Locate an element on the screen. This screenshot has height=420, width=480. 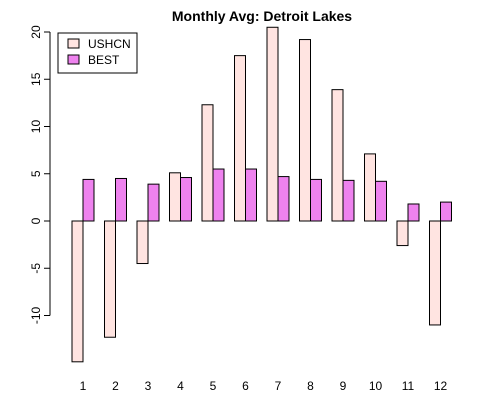
x-tick-label: 12 is located at coordinates (441, 386).